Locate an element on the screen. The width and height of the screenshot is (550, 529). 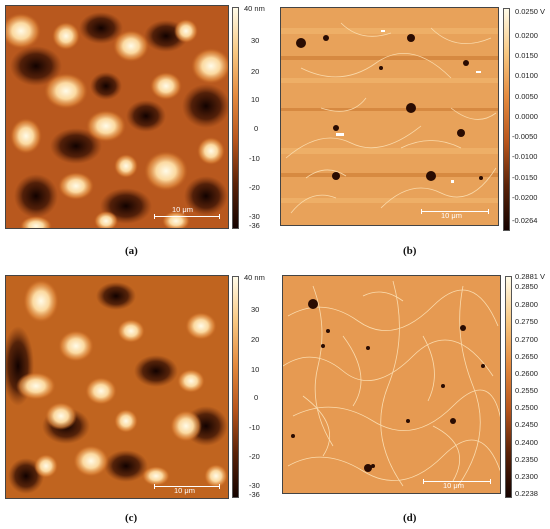
colorbar-tick: -0.0150 is located at coordinates (525, 177).